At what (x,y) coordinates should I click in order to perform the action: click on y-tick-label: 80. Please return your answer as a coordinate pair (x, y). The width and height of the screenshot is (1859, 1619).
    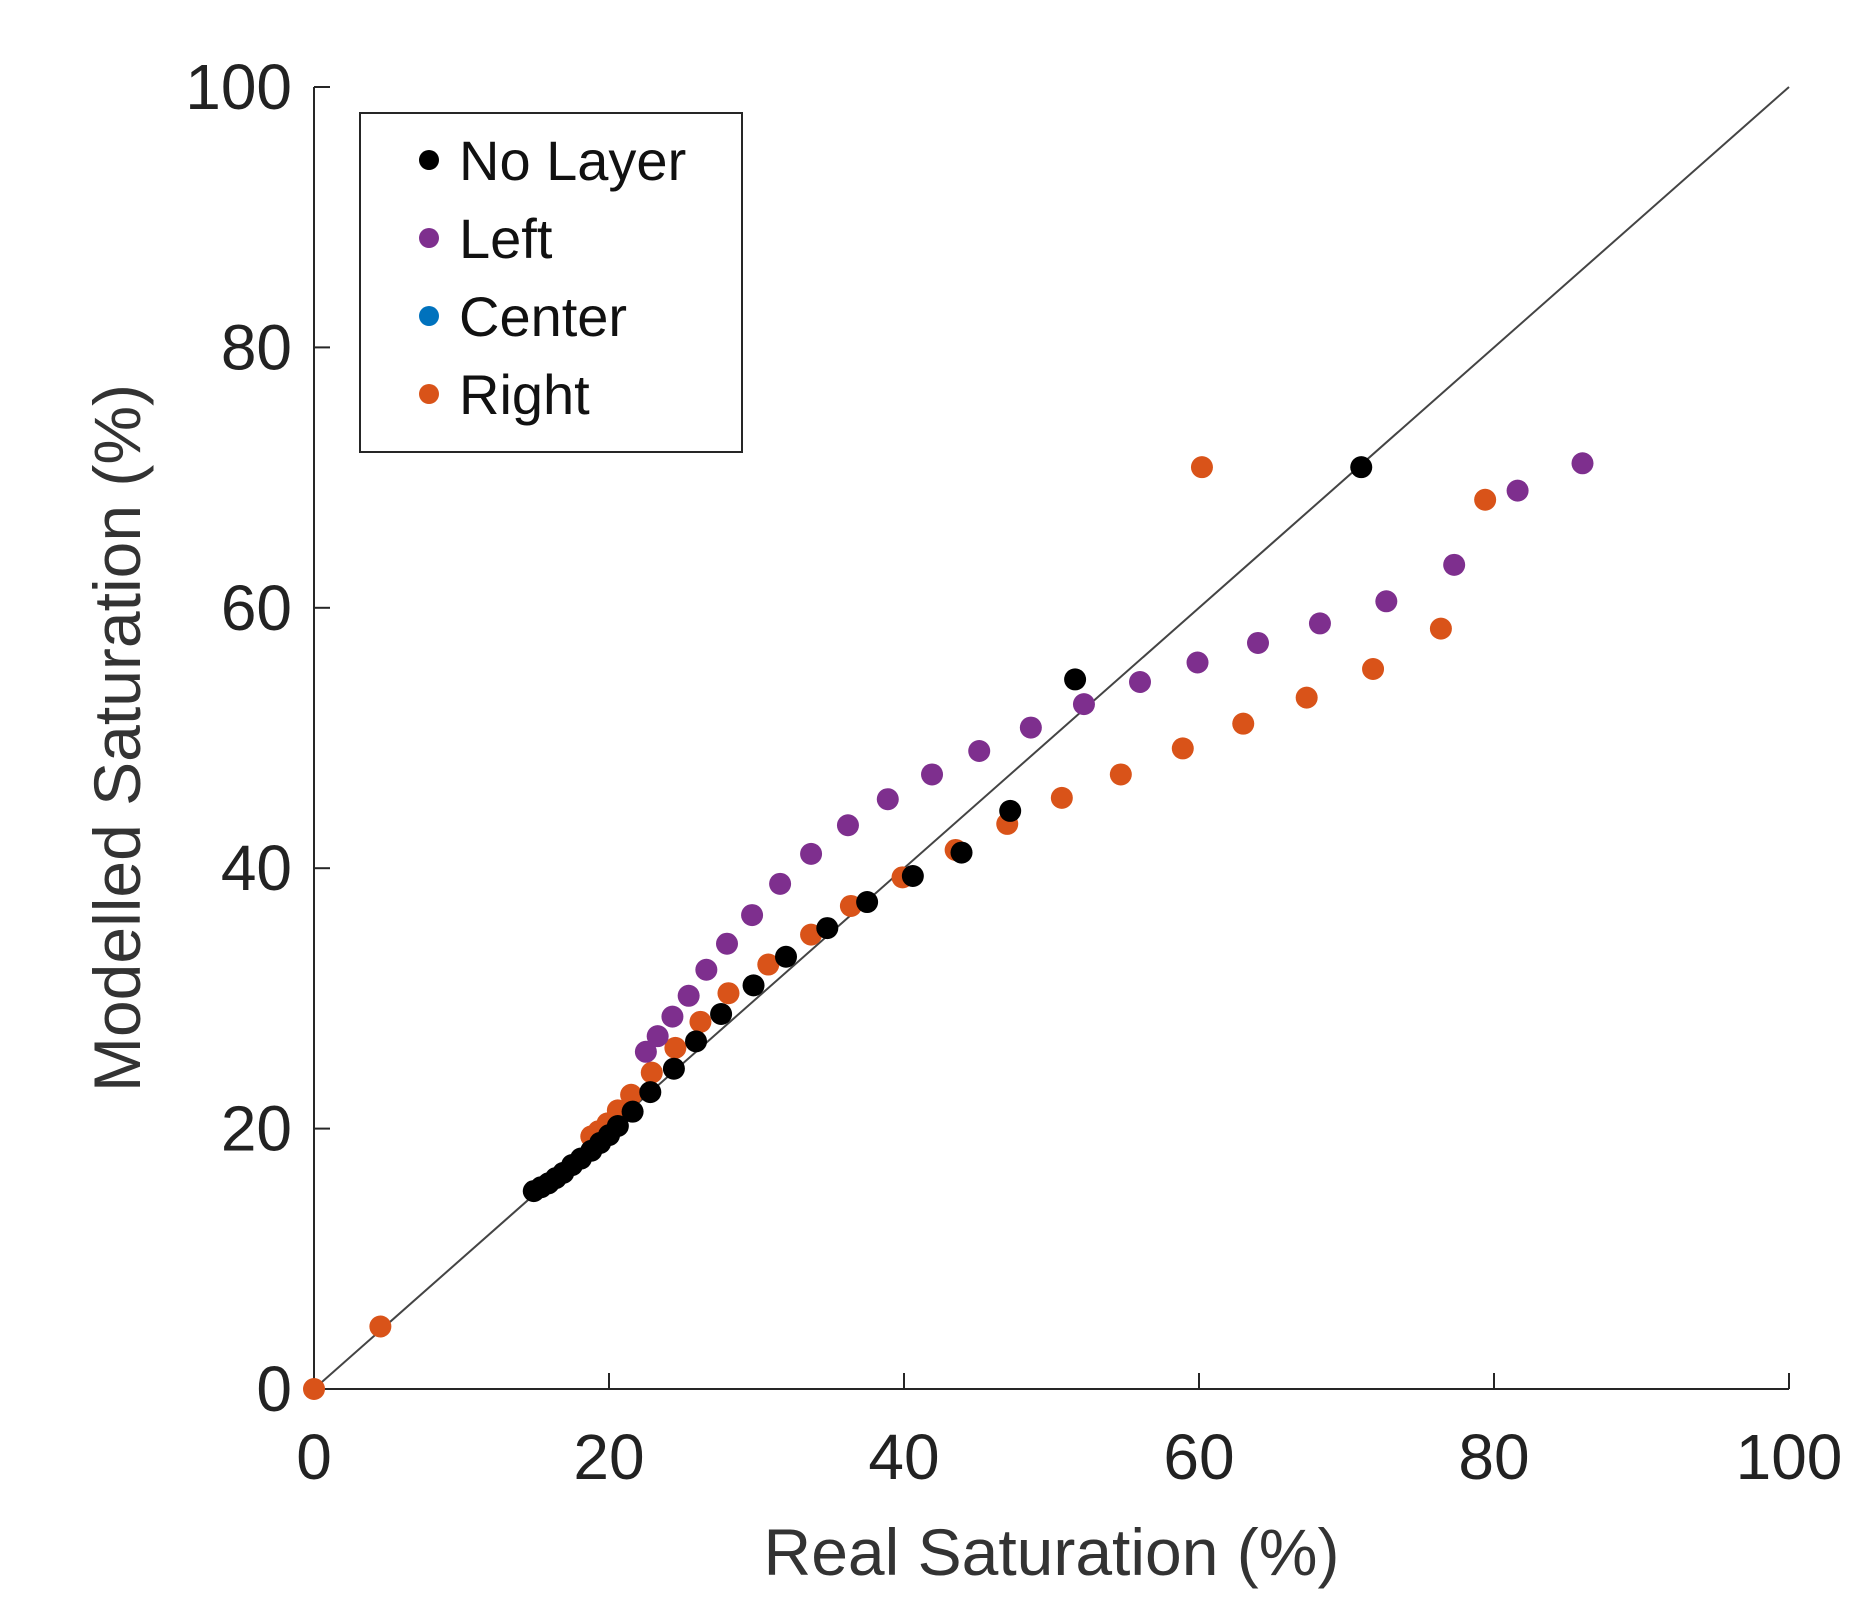
    Looking at the image, I should click on (256, 347).